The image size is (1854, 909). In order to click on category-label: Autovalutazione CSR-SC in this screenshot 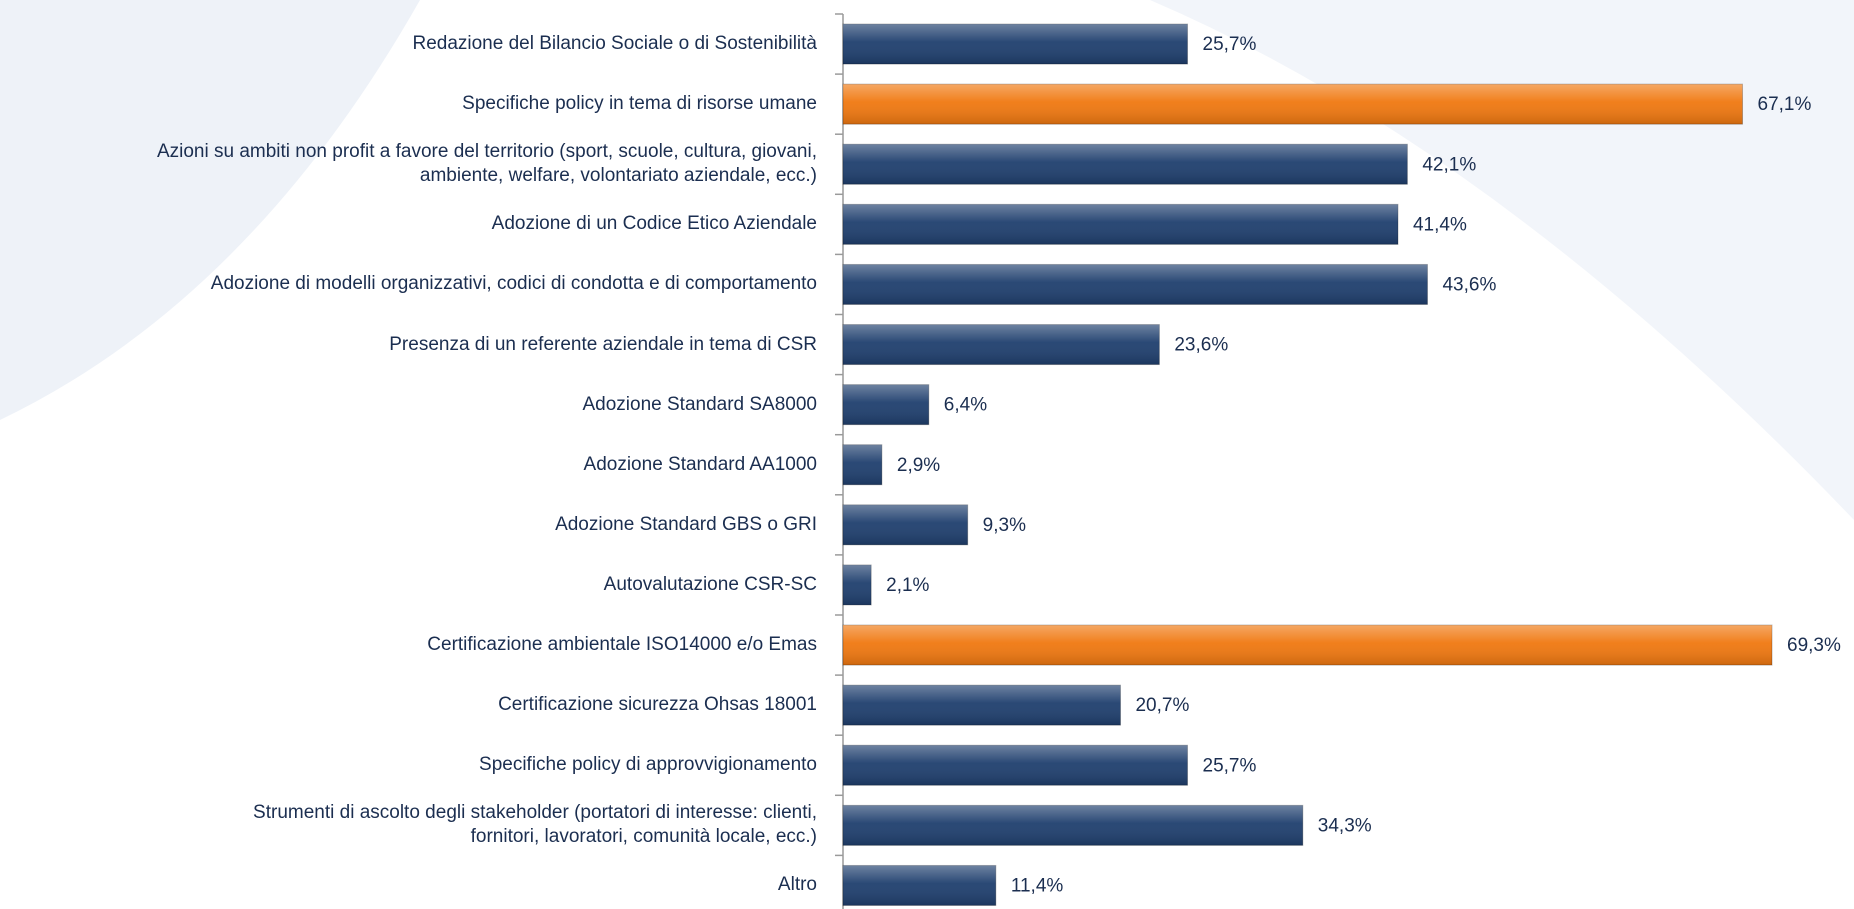, I will do `click(710, 584)`.